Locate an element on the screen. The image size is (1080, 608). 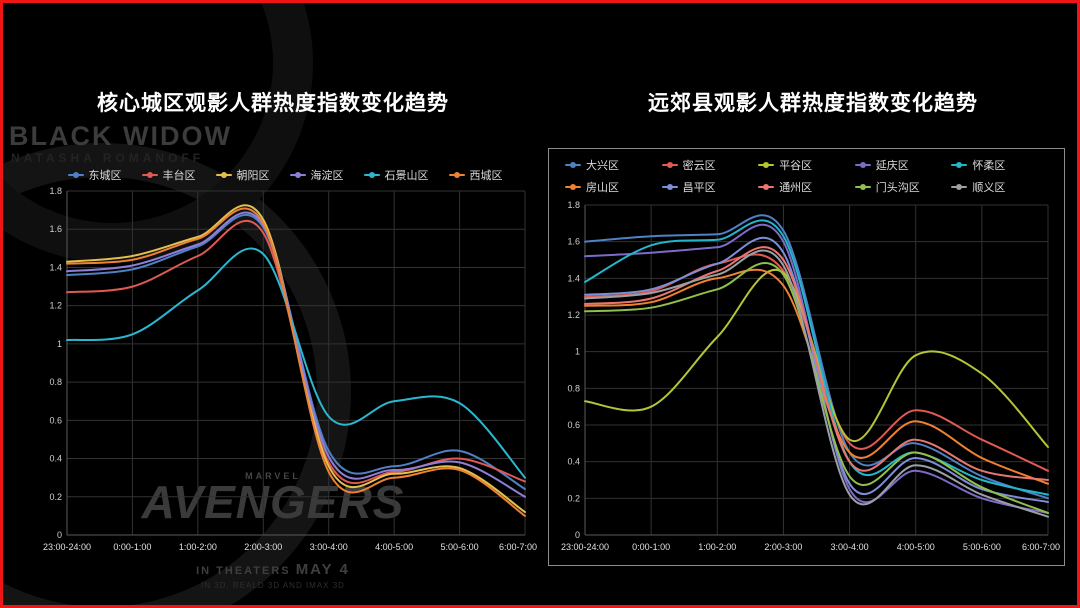
left-chart-title: 核心城区观影人群热度指数变化趋势 is located at coordinates (273, 103).